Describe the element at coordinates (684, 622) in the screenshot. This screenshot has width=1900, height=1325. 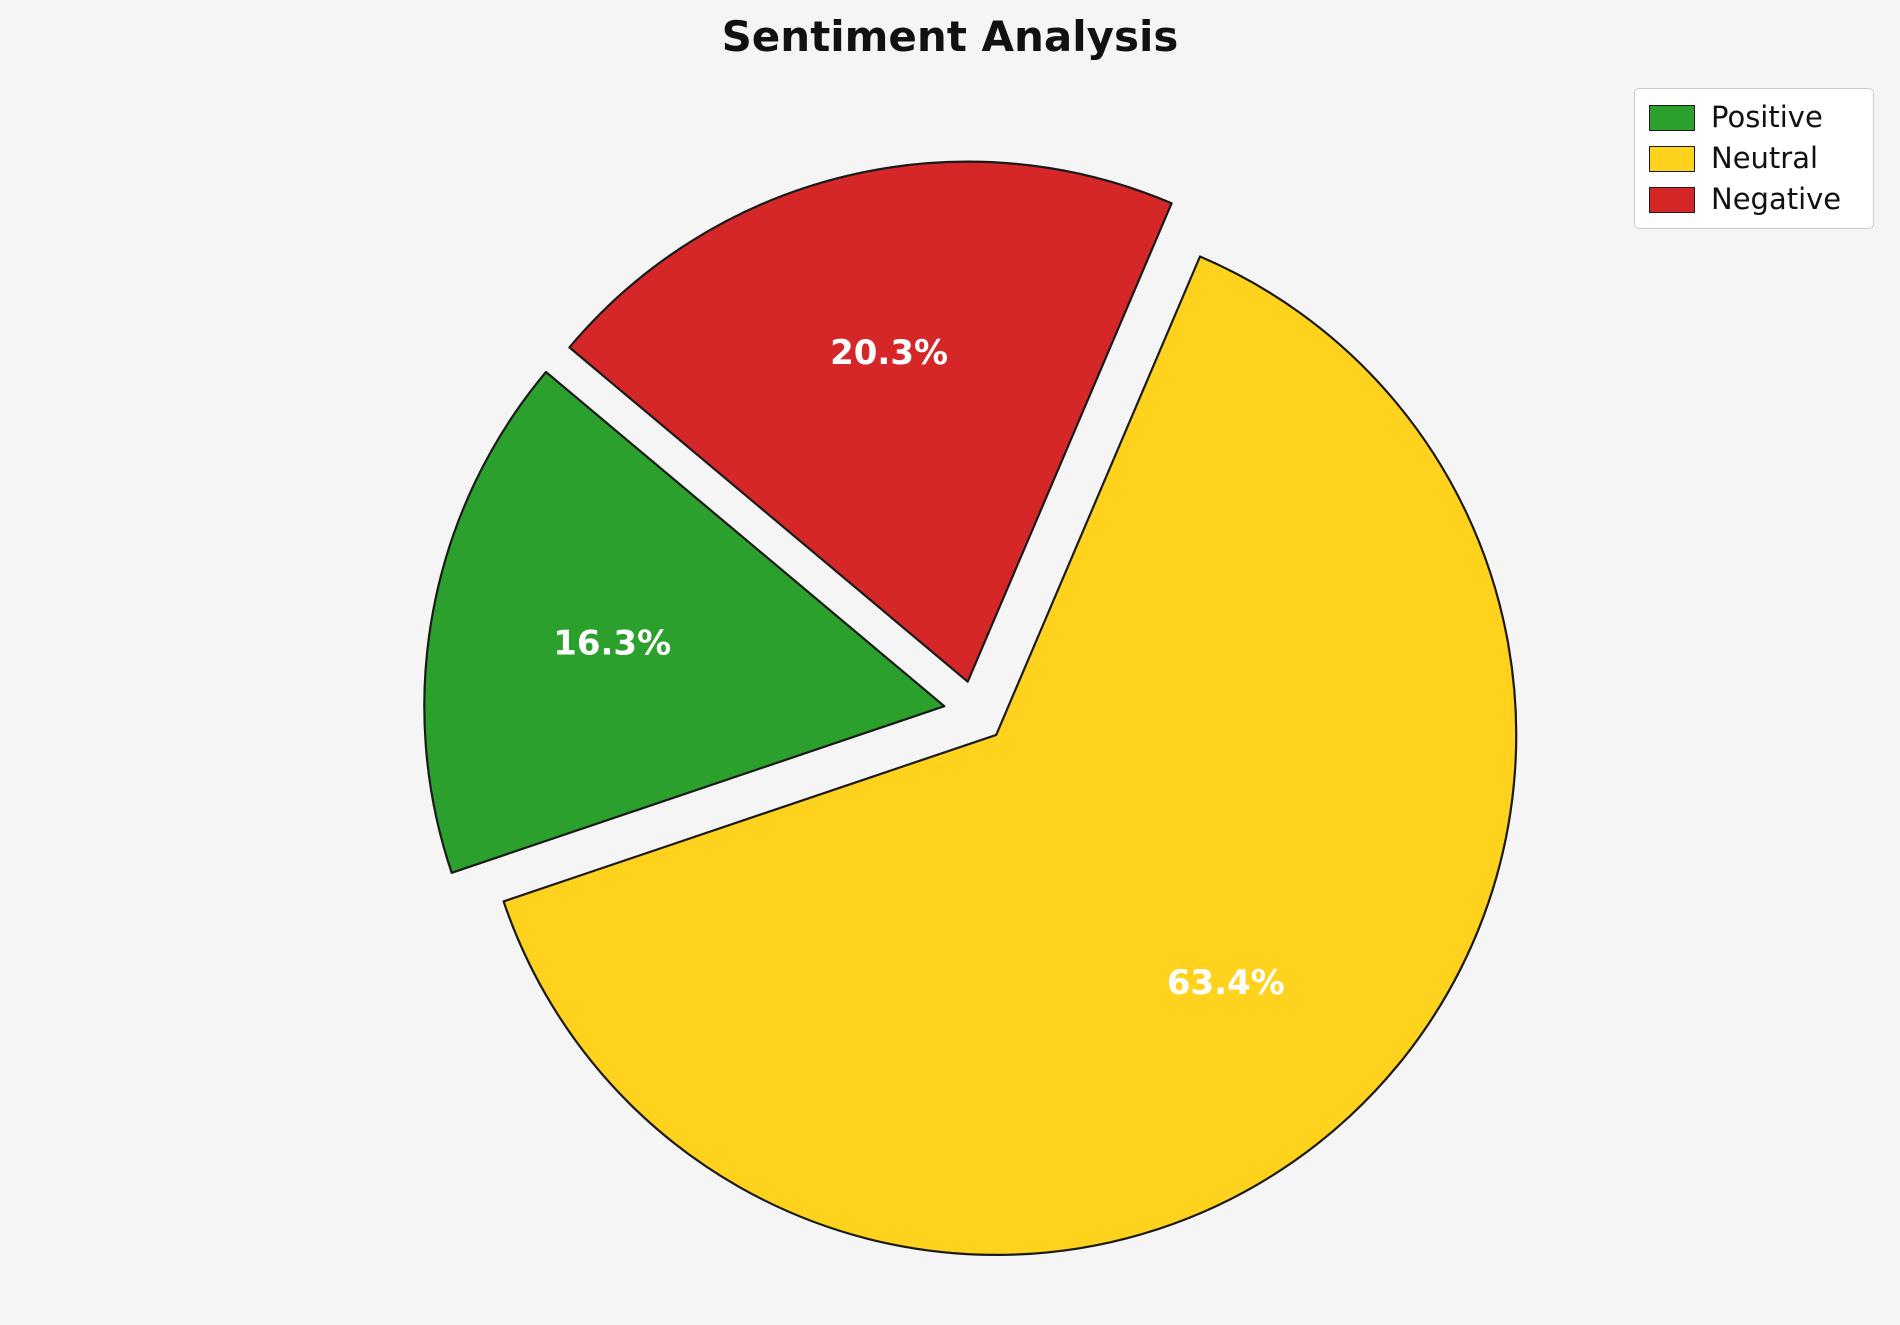
I see `pie-slice-positive` at that location.